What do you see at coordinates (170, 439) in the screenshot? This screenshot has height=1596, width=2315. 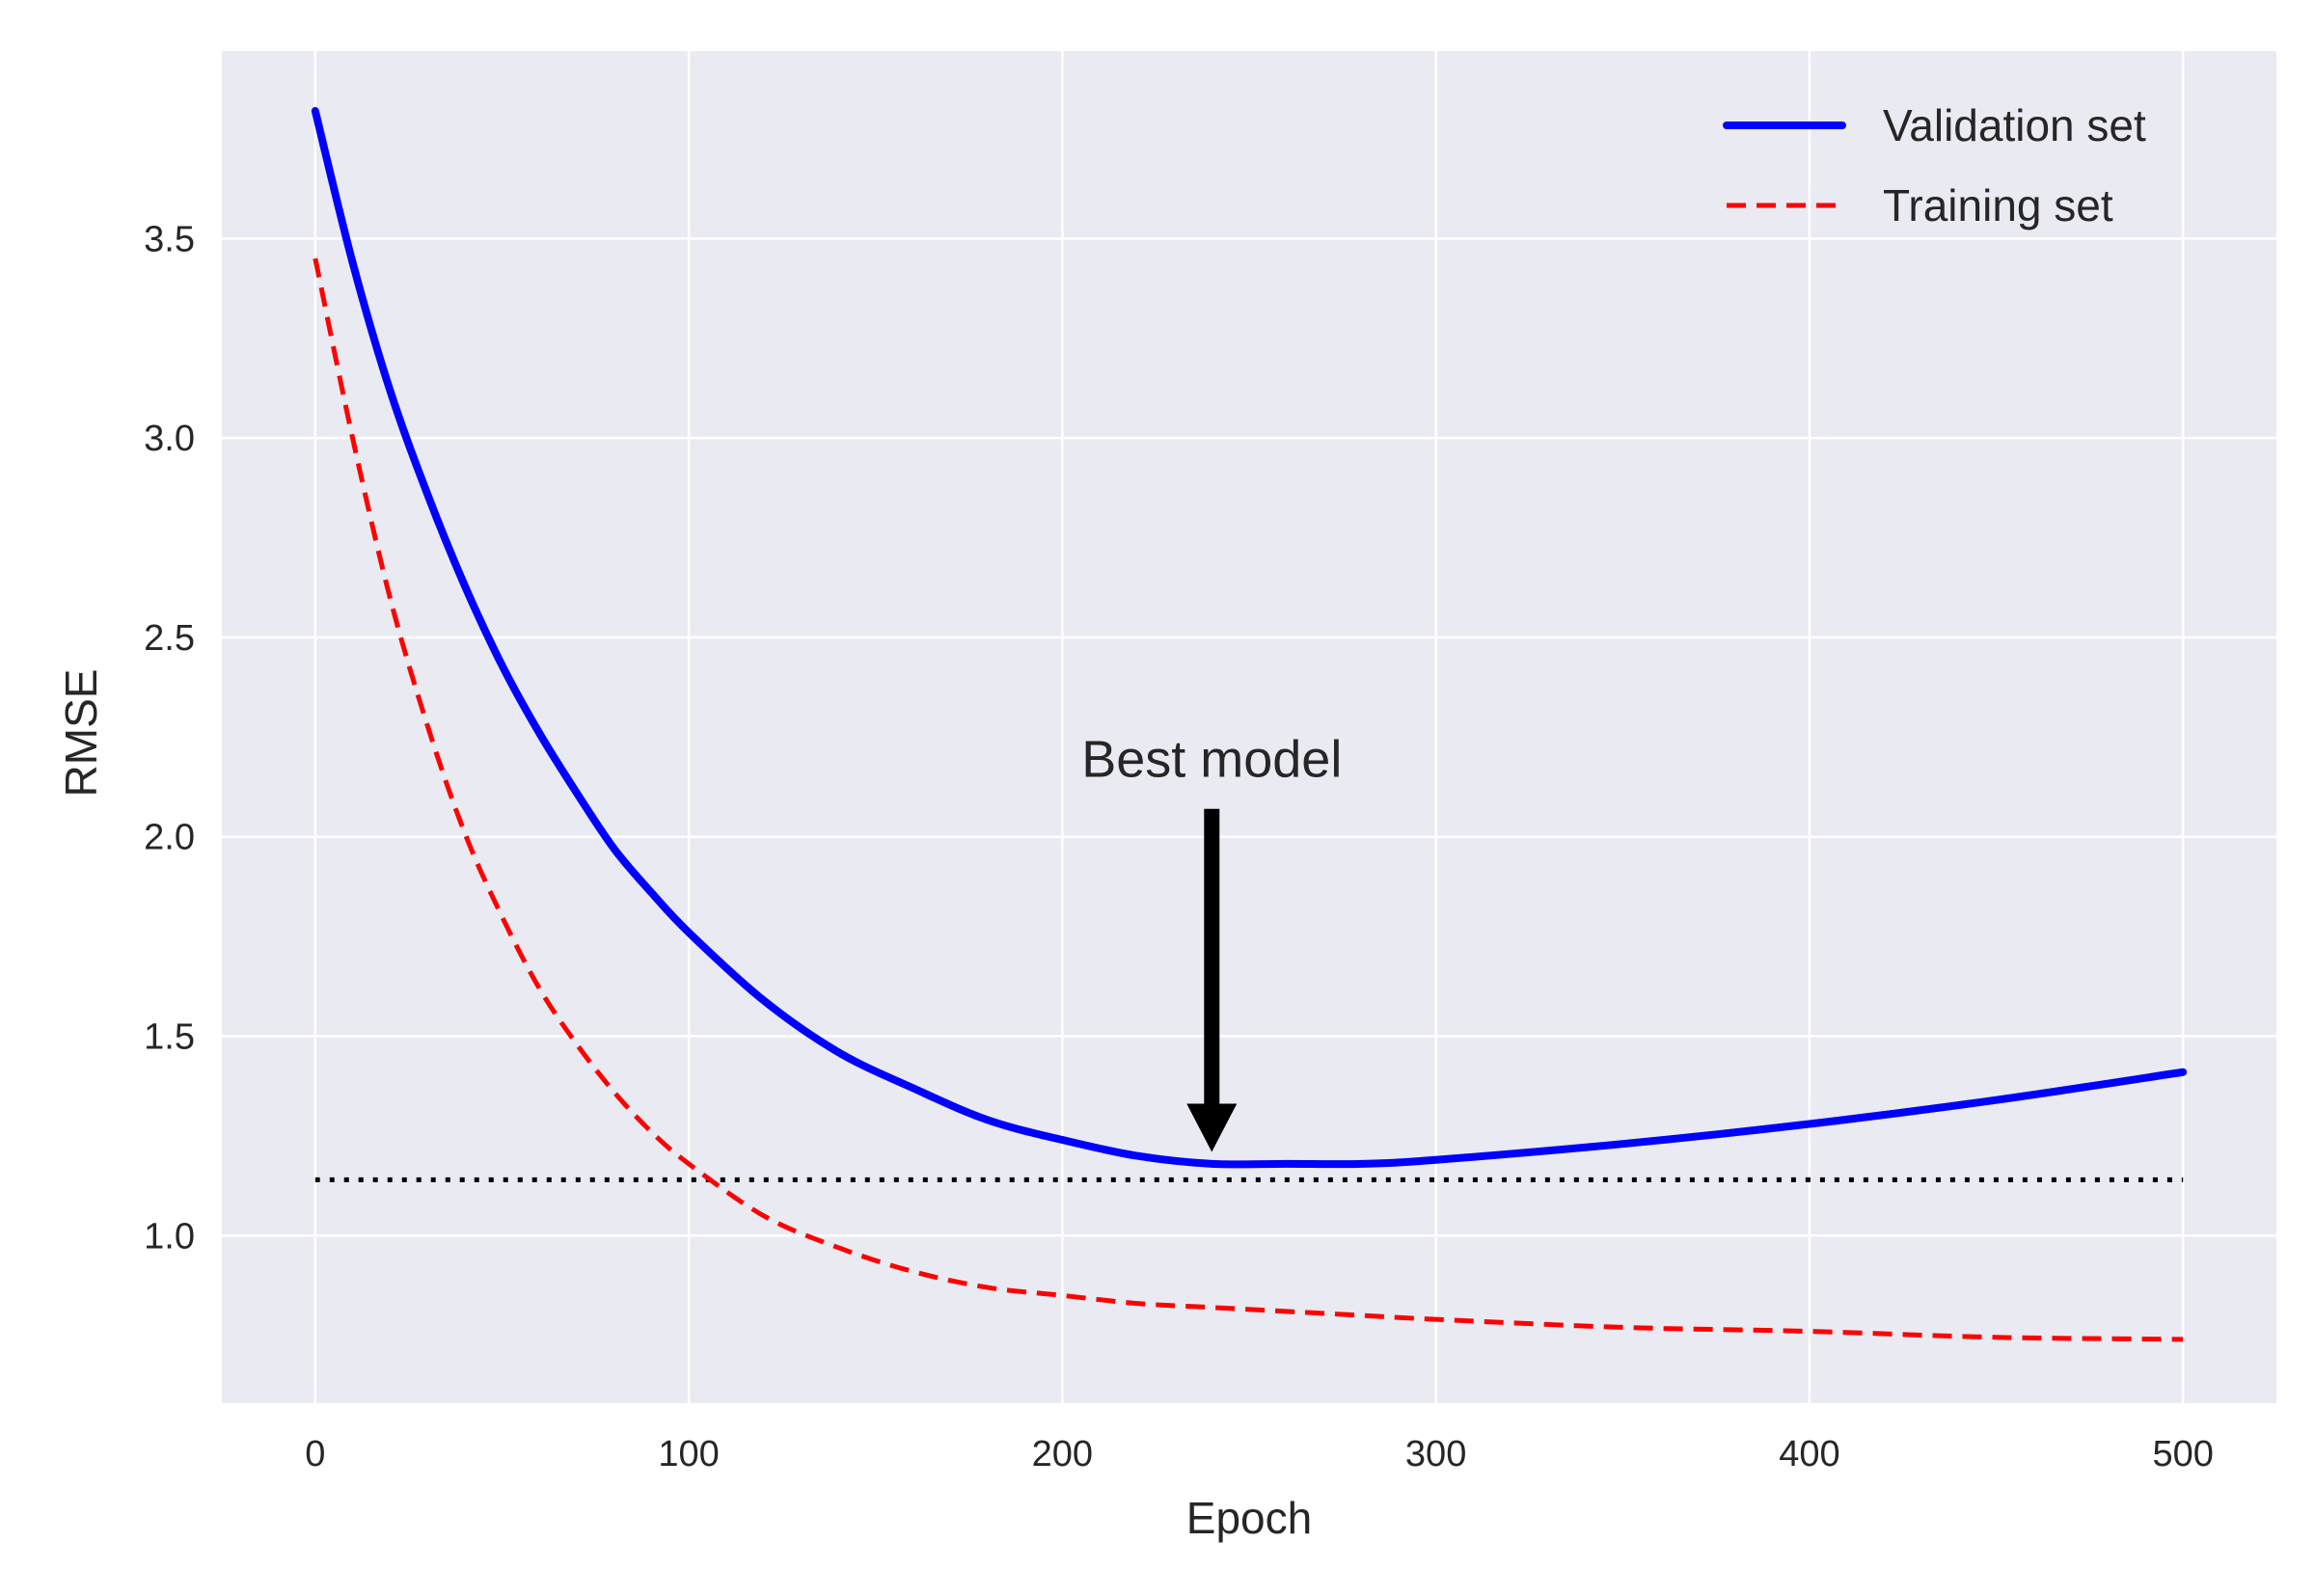 I see `y-tick-label: 3.0` at bounding box center [170, 439].